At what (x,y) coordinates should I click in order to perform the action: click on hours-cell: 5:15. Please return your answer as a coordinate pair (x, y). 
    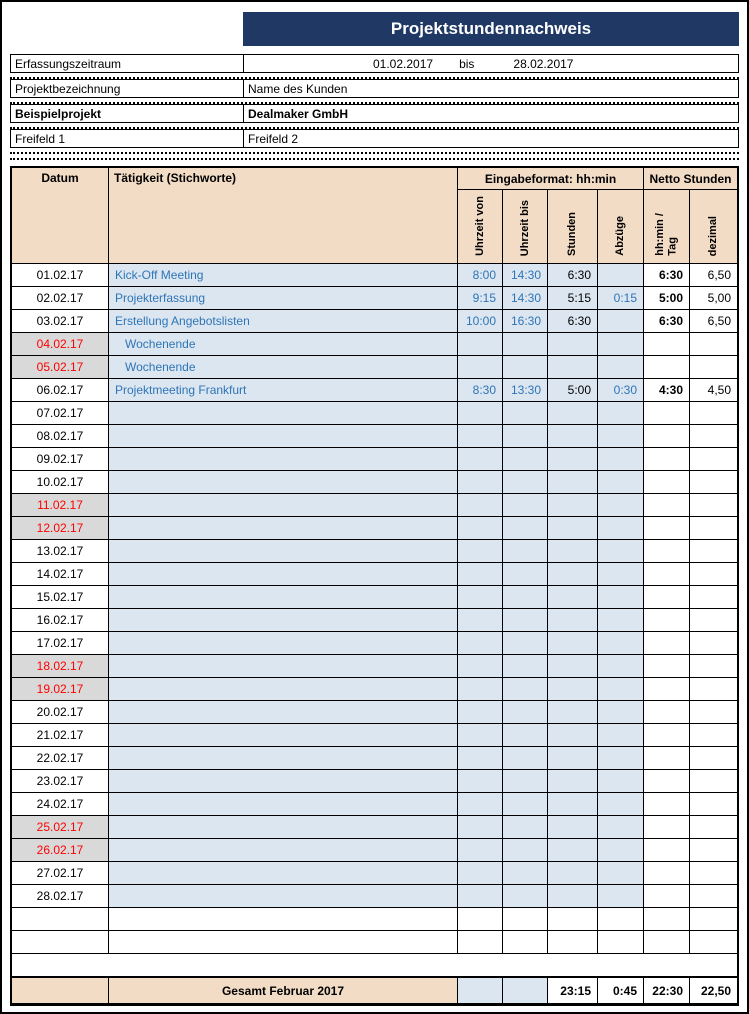
    Looking at the image, I should click on (573, 298).